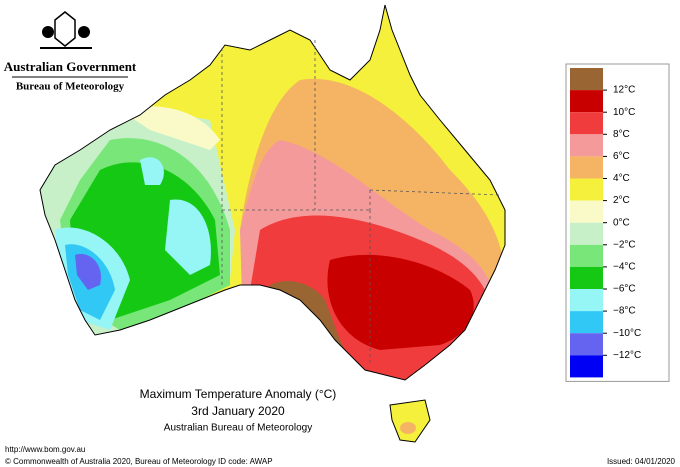 This screenshot has width=680, height=467. What do you see at coordinates (621, 200) in the screenshot?
I see `legend-label: 2°C` at bounding box center [621, 200].